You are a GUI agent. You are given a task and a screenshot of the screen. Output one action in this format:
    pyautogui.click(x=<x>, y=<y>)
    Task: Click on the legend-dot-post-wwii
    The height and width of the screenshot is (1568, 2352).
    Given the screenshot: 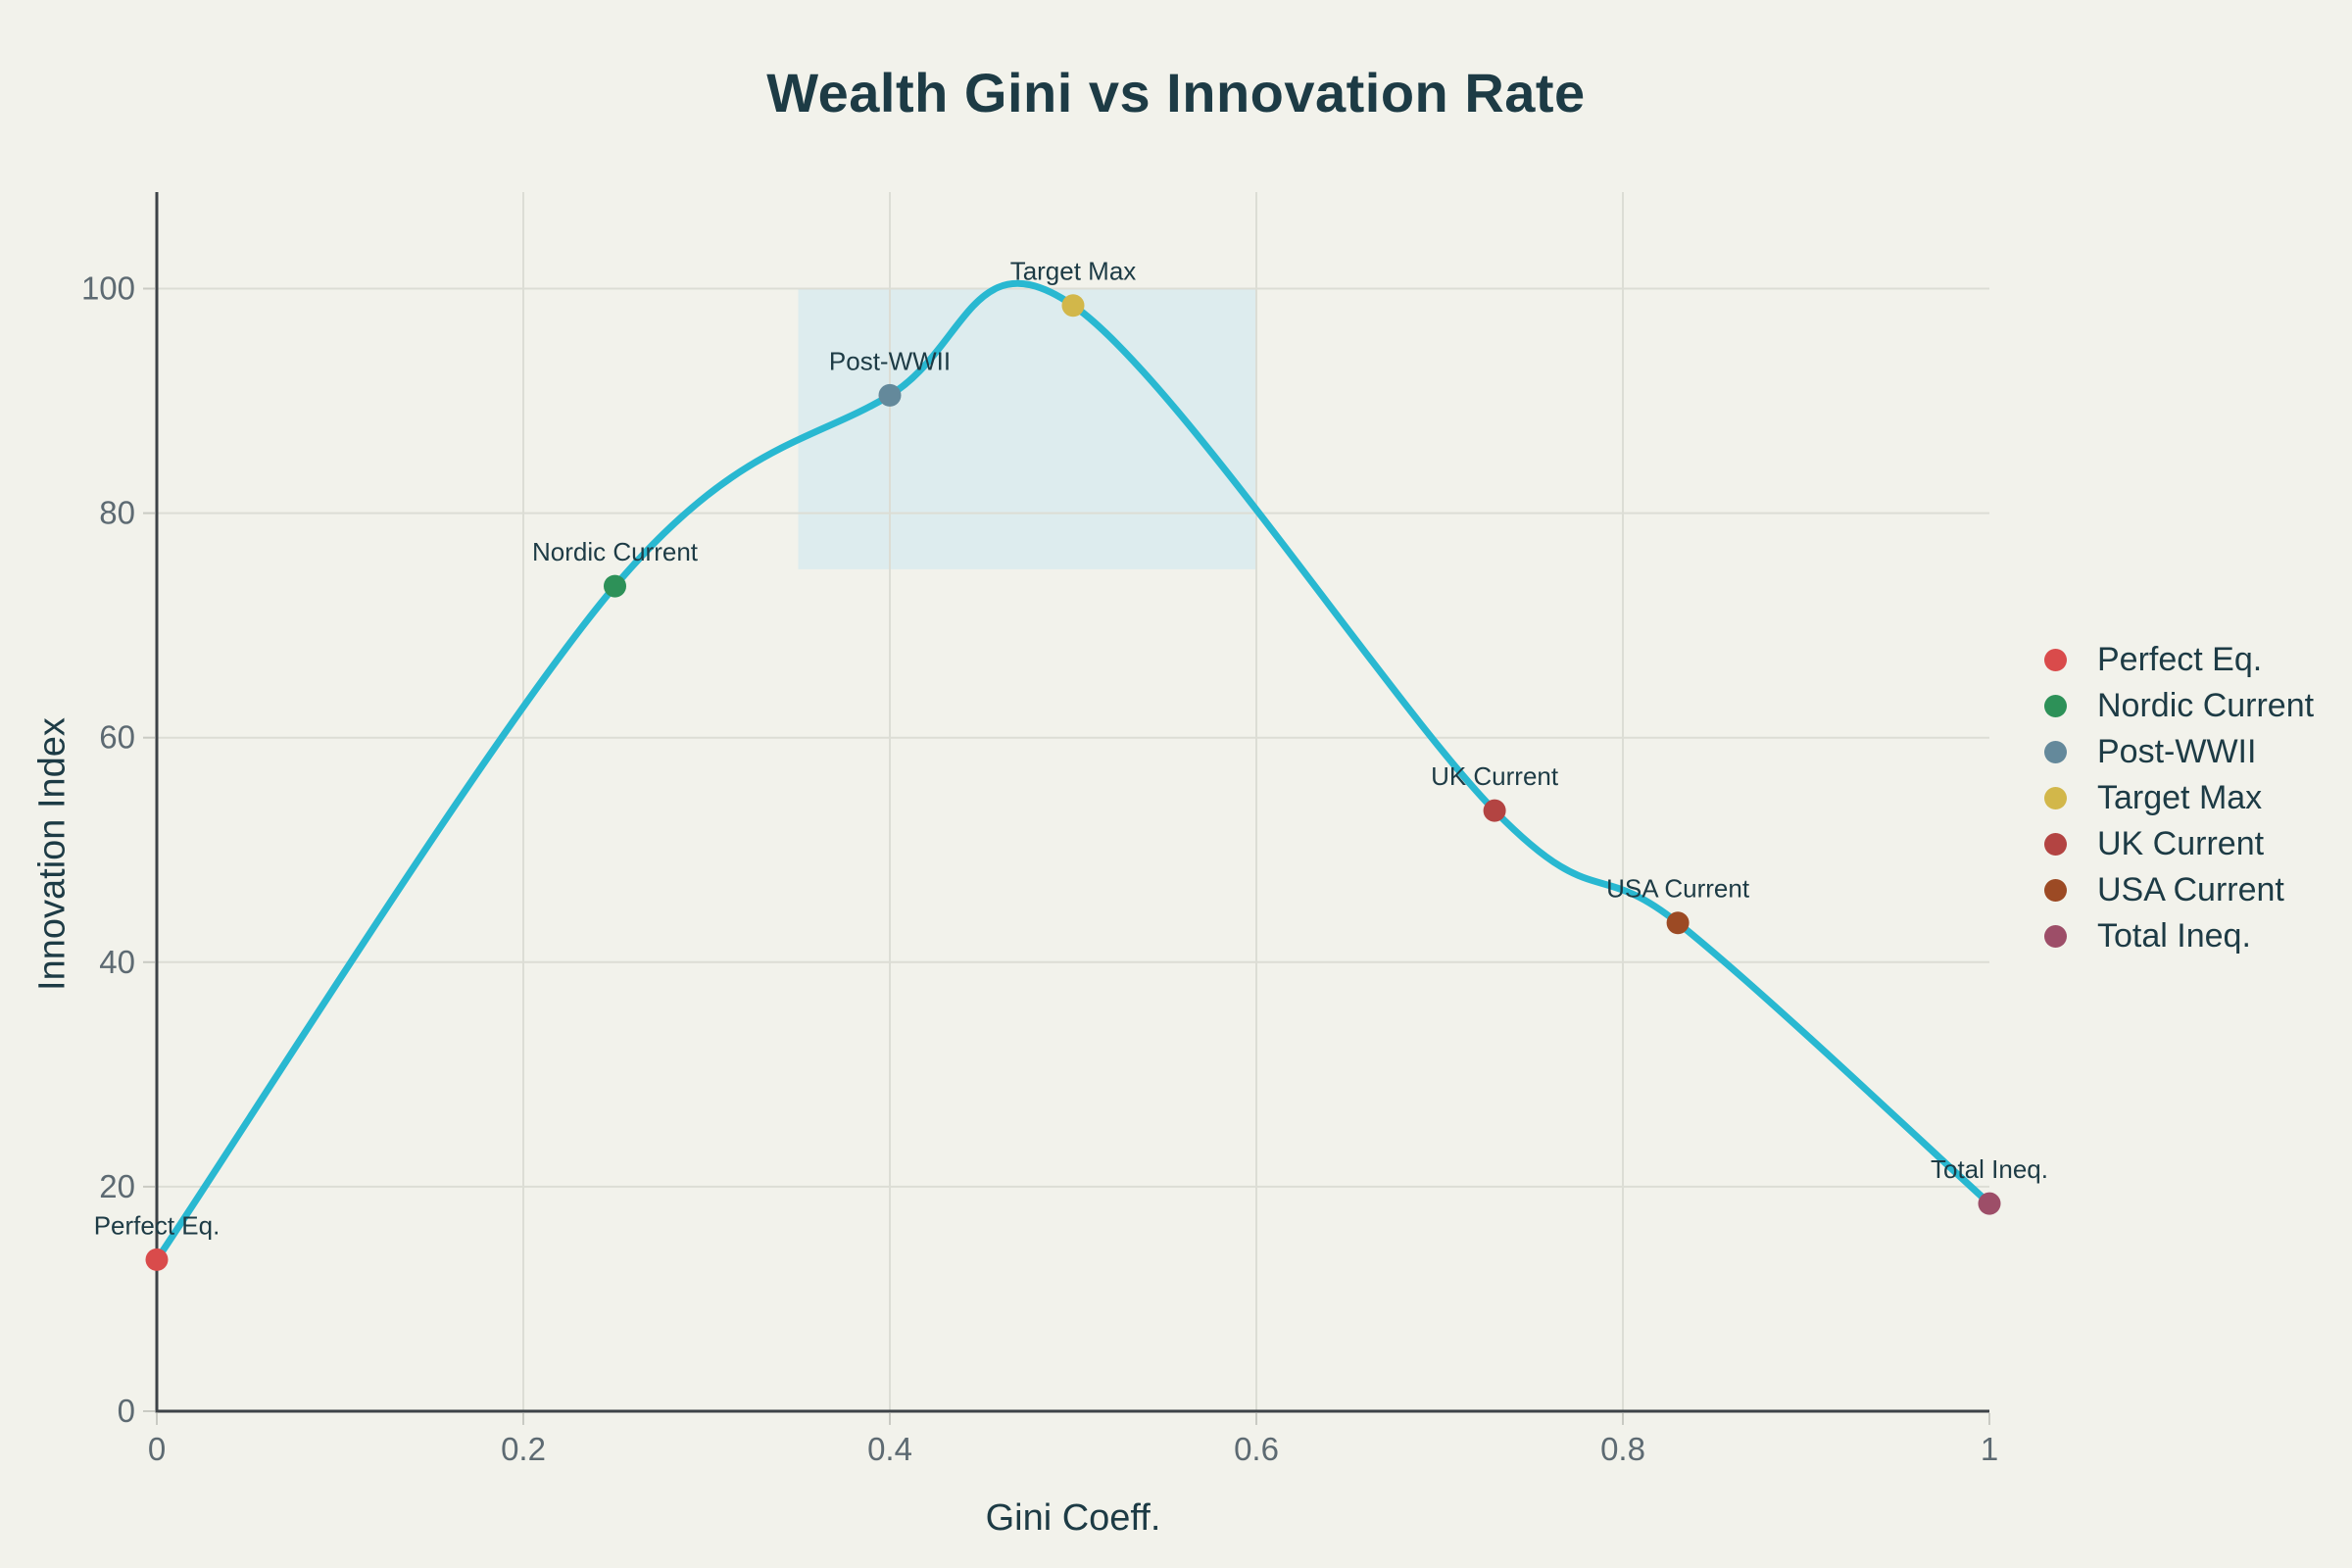 What is the action you would take?
    pyautogui.click(x=2055, y=752)
    